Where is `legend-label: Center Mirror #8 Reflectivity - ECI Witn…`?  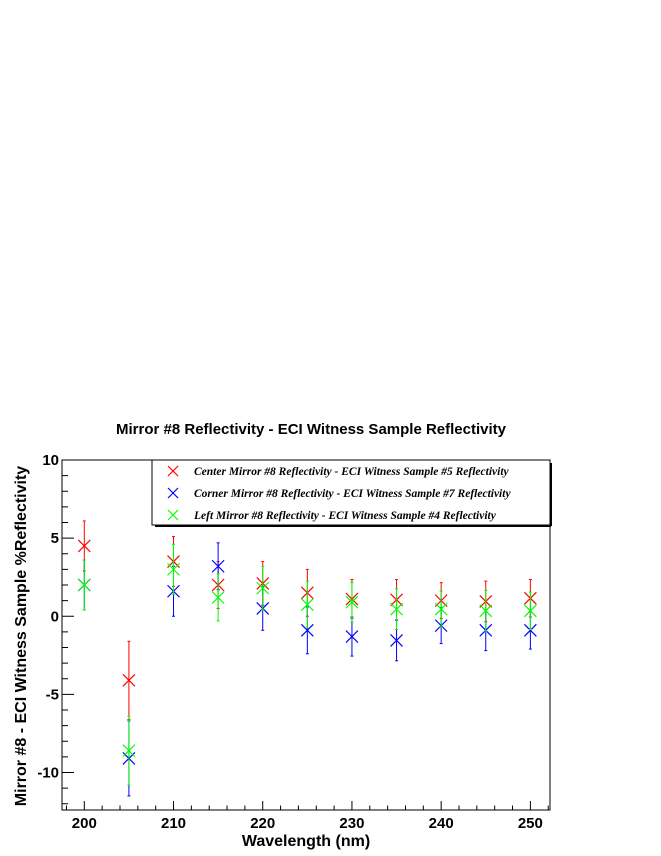
legend-label: Center Mirror #8 Reflectivity - ECI Witn… is located at coordinates (352, 472).